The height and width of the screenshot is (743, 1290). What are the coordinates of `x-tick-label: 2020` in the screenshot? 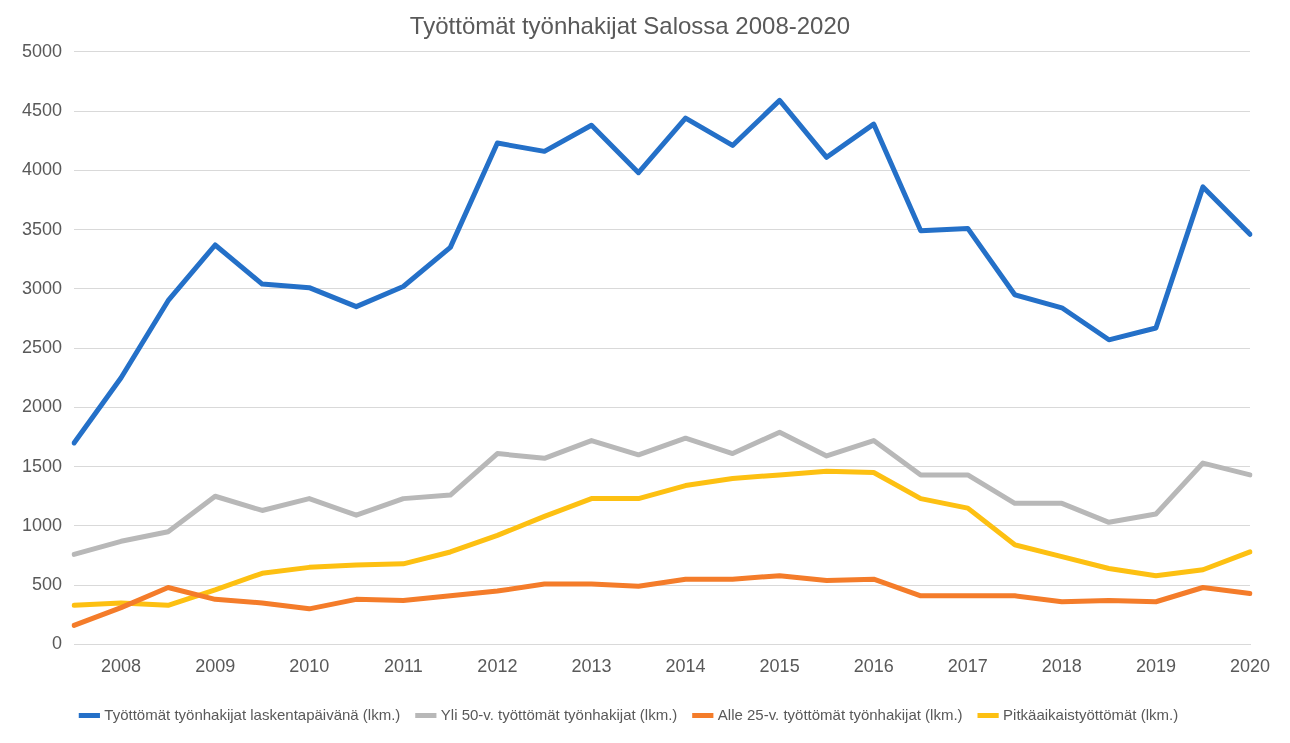 It's located at (1250, 666).